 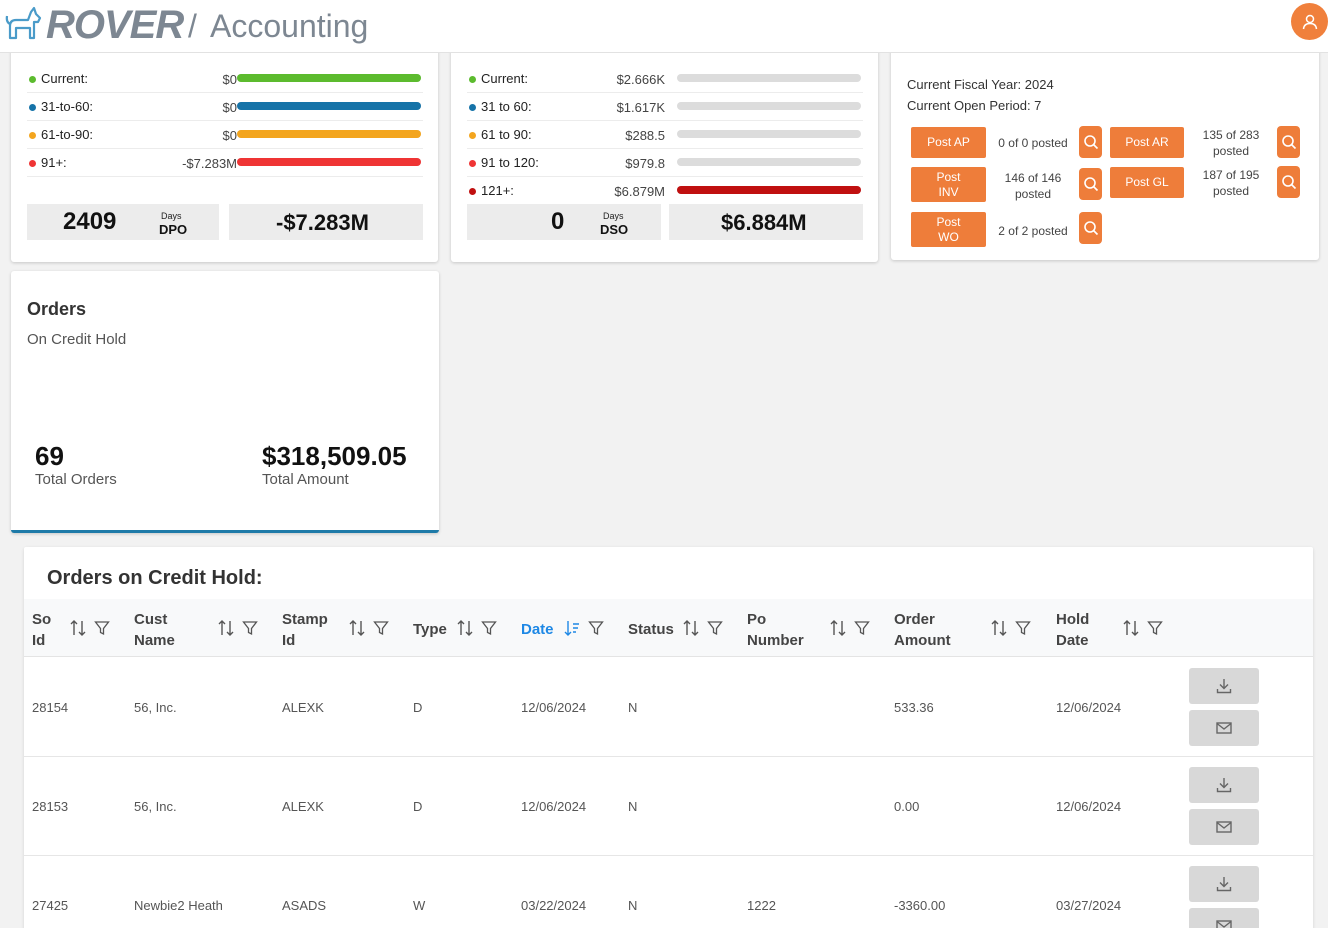 What do you see at coordinates (640, 79) in the screenshot?
I see `ar-row-value: $2.666K` at bounding box center [640, 79].